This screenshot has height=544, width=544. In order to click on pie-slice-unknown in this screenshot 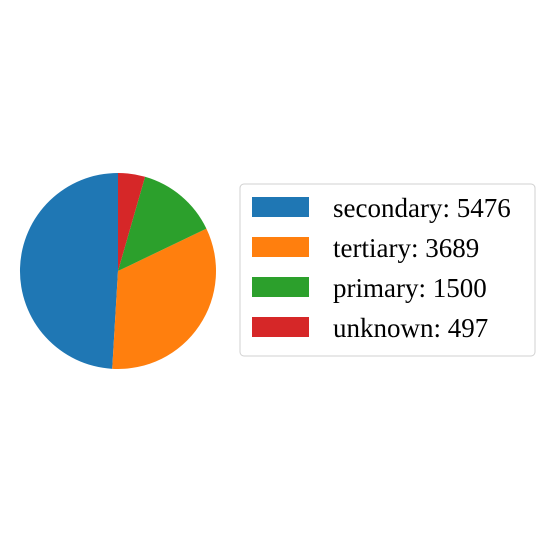, I will do `click(132, 222)`.